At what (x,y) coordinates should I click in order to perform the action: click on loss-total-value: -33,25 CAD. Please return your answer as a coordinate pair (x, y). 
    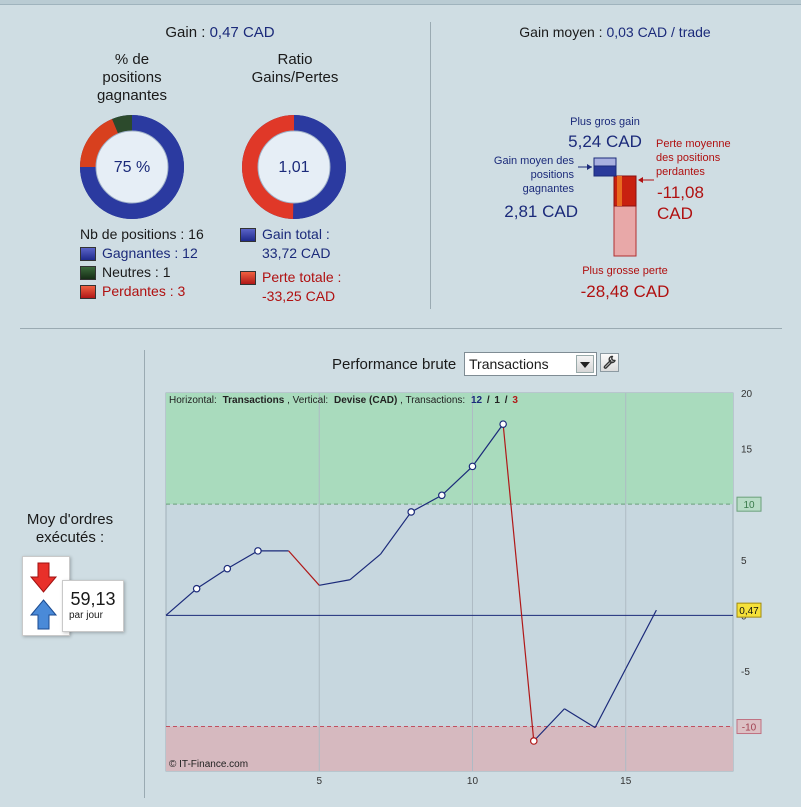
    Looking at the image, I should click on (299, 296).